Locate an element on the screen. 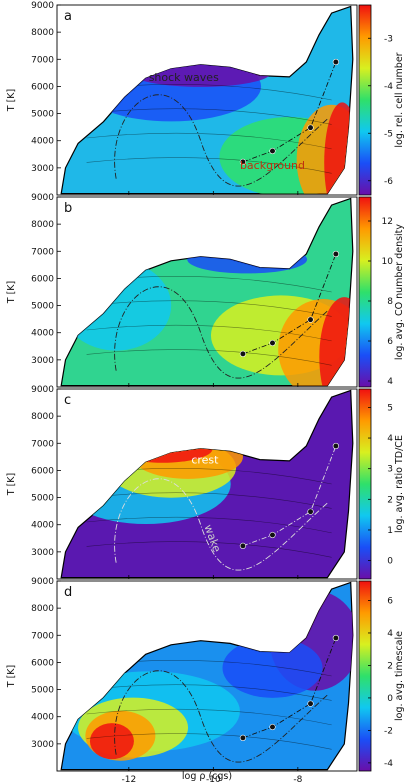  colorbar-tick-label: 1 is located at coordinates (390, 531).